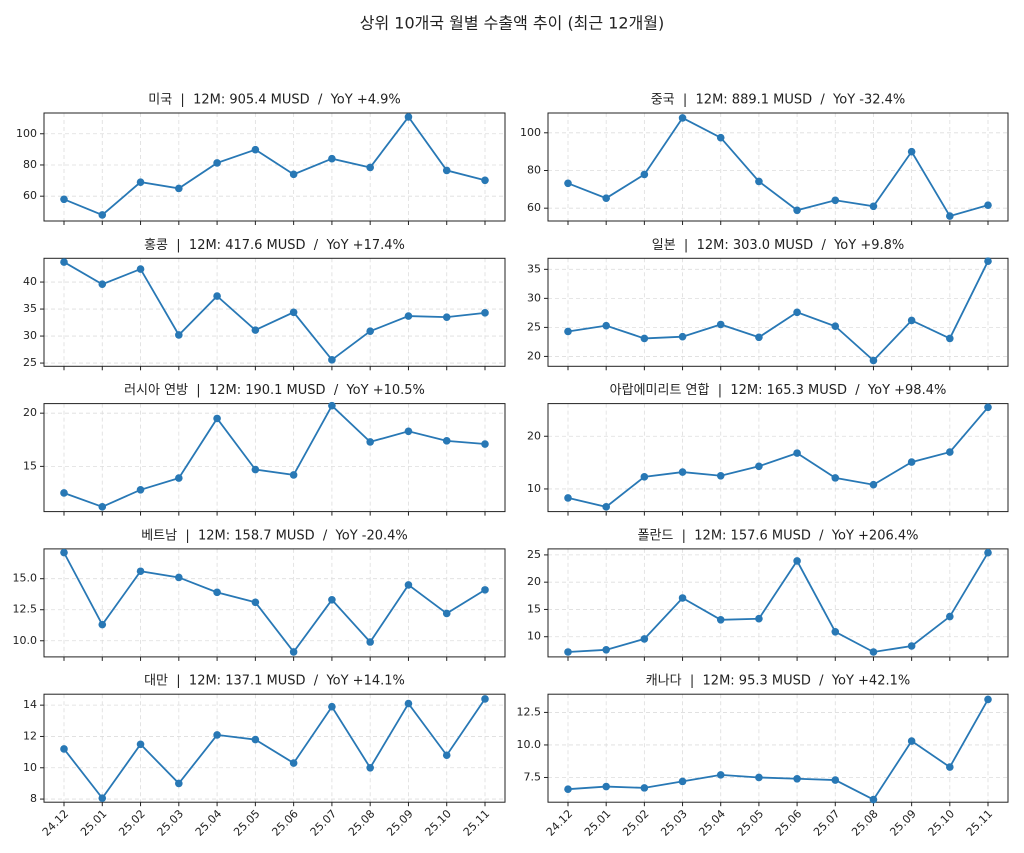 This screenshot has width=1024, height=853. What do you see at coordinates (30, 767) in the screenshot?
I see `y-tick-label: 10` at bounding box center [30, 767].